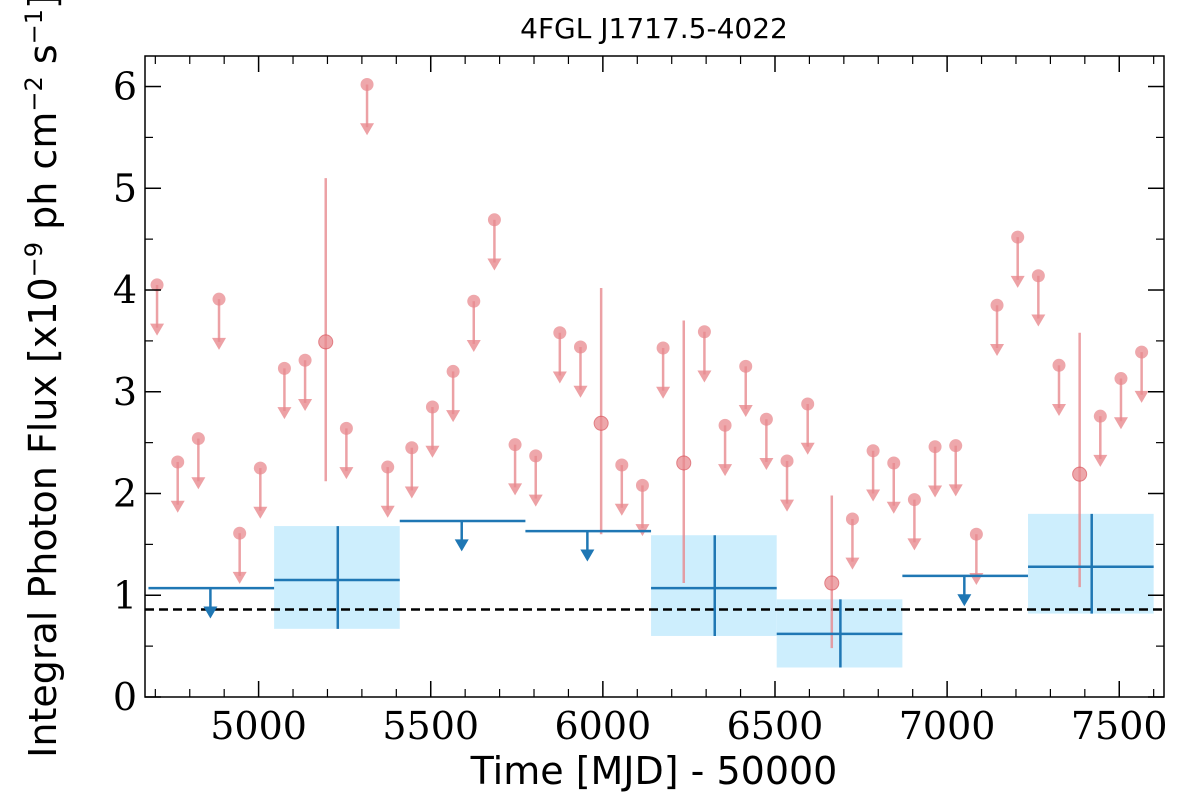 This screenshot has width=1200, height=800. Describe the element at coordinates (125, 290) in the screenshot. I see `y-tick-label: 4` at that location.